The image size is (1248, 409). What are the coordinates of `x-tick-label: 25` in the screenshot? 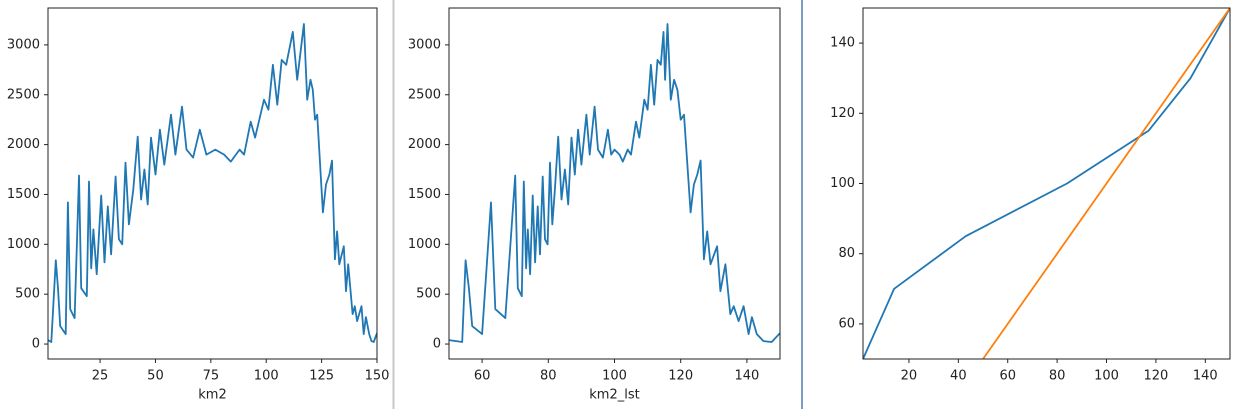 It's located at (100, 376).